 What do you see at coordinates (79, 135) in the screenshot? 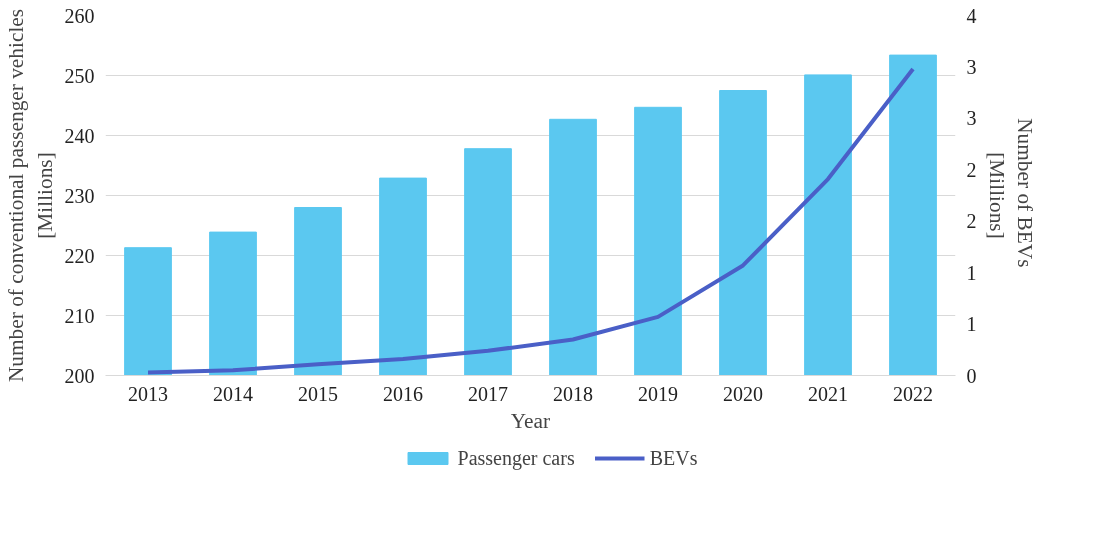
I see `y-tick-label: 240` at bounding box center [79, 135].